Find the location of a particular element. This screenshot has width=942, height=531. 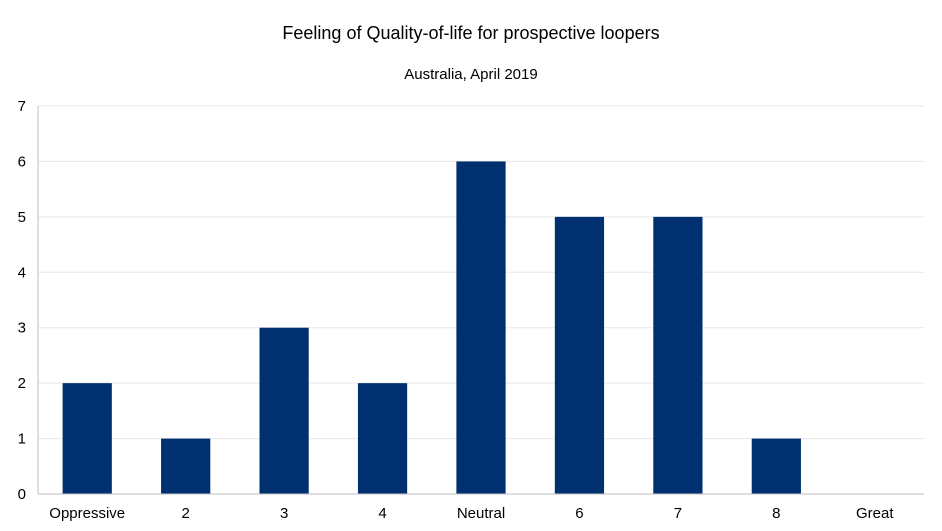

bar-neutral is located at coordinates (481, 327).